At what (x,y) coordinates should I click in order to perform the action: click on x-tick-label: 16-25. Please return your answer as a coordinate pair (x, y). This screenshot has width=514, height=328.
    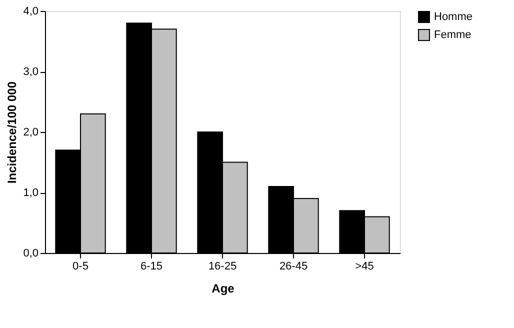
    Looking at the image, I should click on (222, 266).